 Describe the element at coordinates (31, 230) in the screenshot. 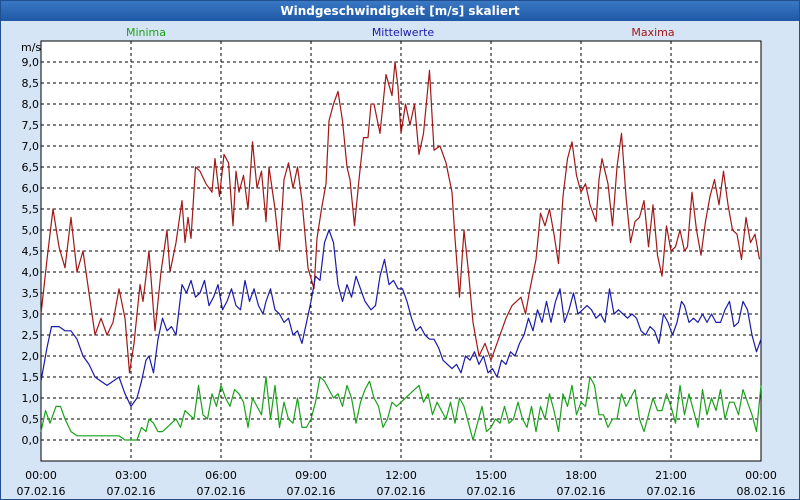

I see `y-tick-label: 5,0` at that location.